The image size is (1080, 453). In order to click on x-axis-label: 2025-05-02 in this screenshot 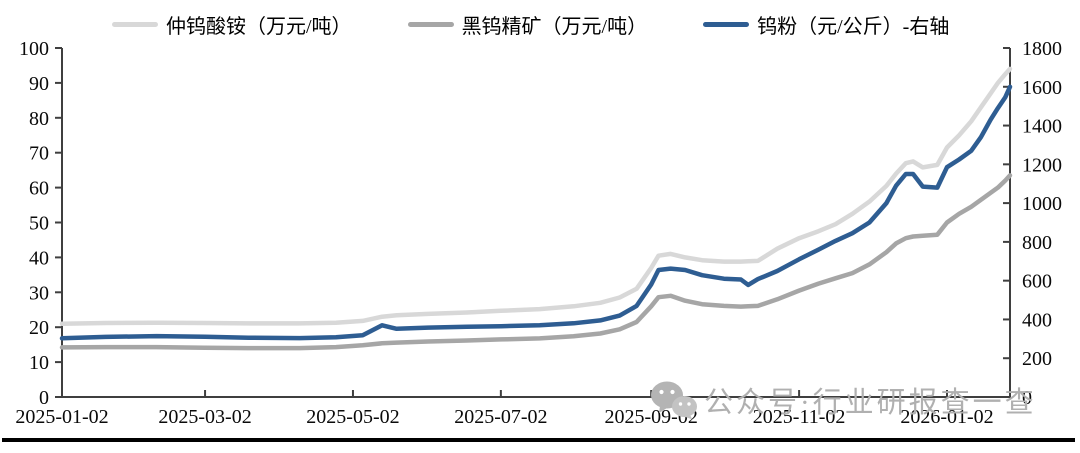, I will do `click(352, 417)`.